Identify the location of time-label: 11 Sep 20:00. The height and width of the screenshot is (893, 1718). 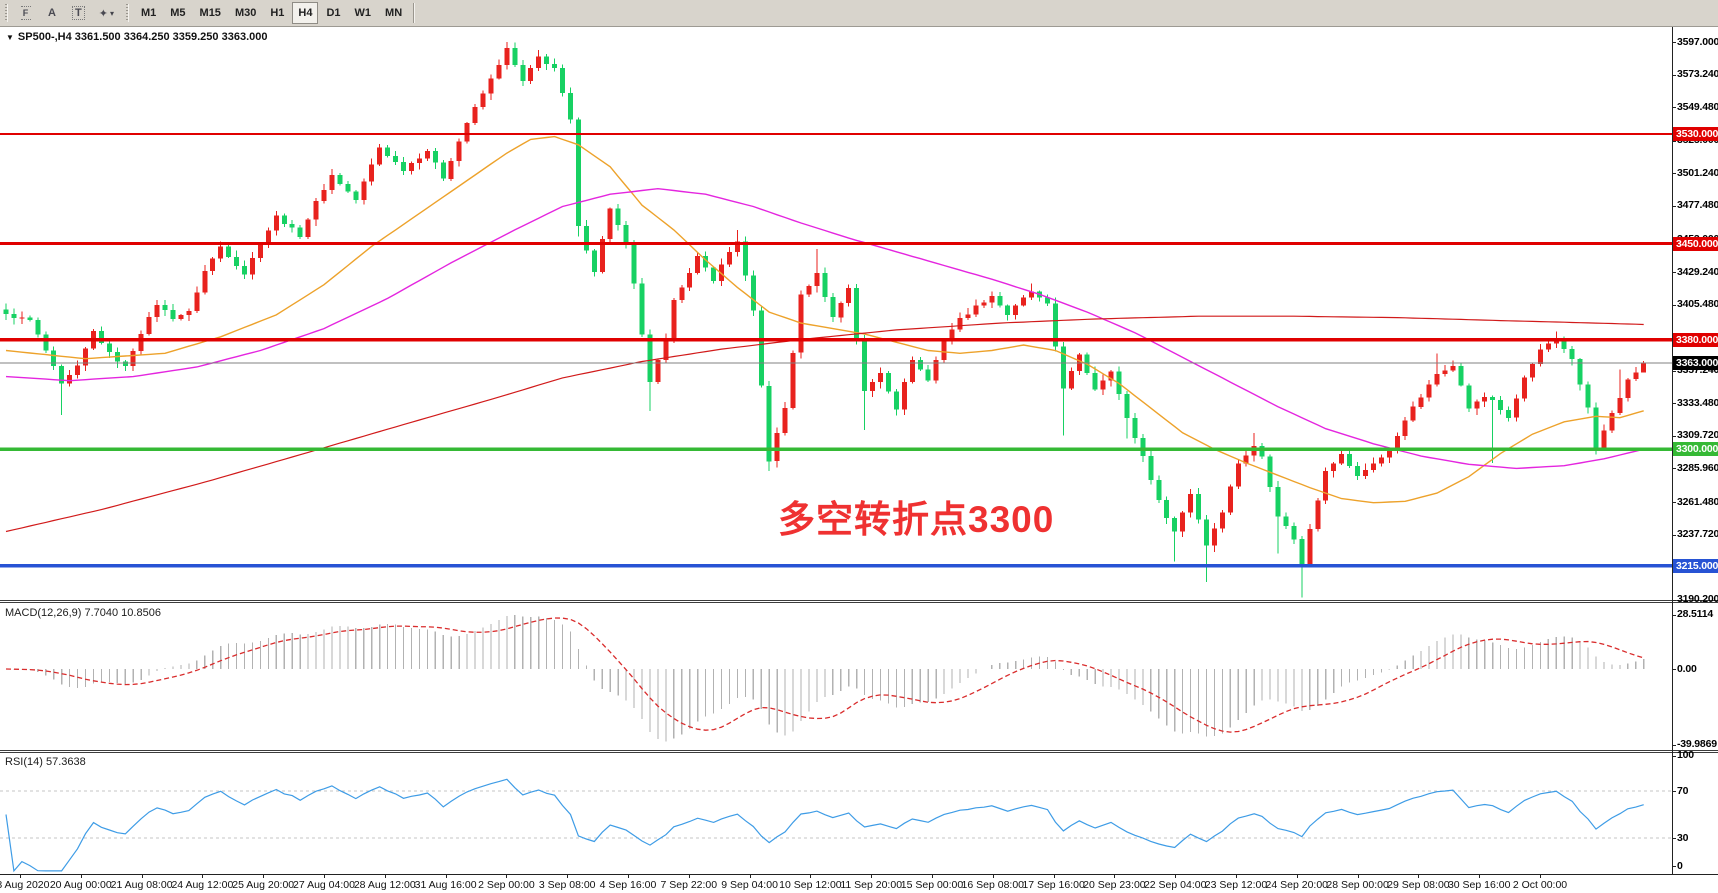
(871, 885).